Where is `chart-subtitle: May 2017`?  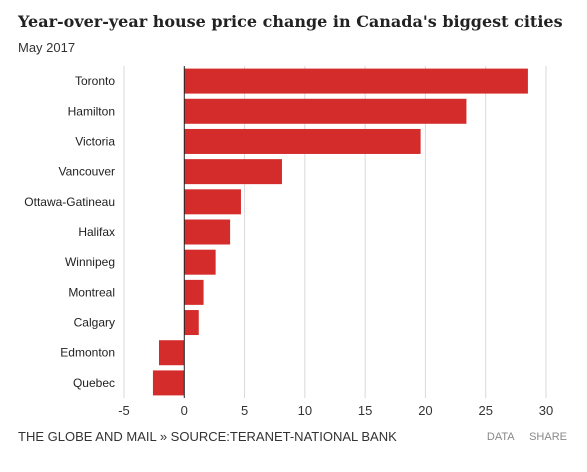 chart-subtitle: May 2017 is located at coordinates (47, 47).